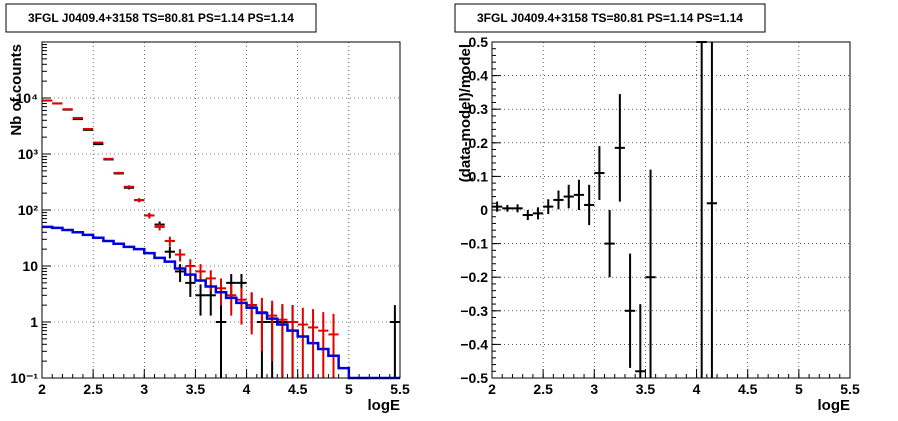  I want to click on right-y-tick-label: −0.3, so click(474, 311).